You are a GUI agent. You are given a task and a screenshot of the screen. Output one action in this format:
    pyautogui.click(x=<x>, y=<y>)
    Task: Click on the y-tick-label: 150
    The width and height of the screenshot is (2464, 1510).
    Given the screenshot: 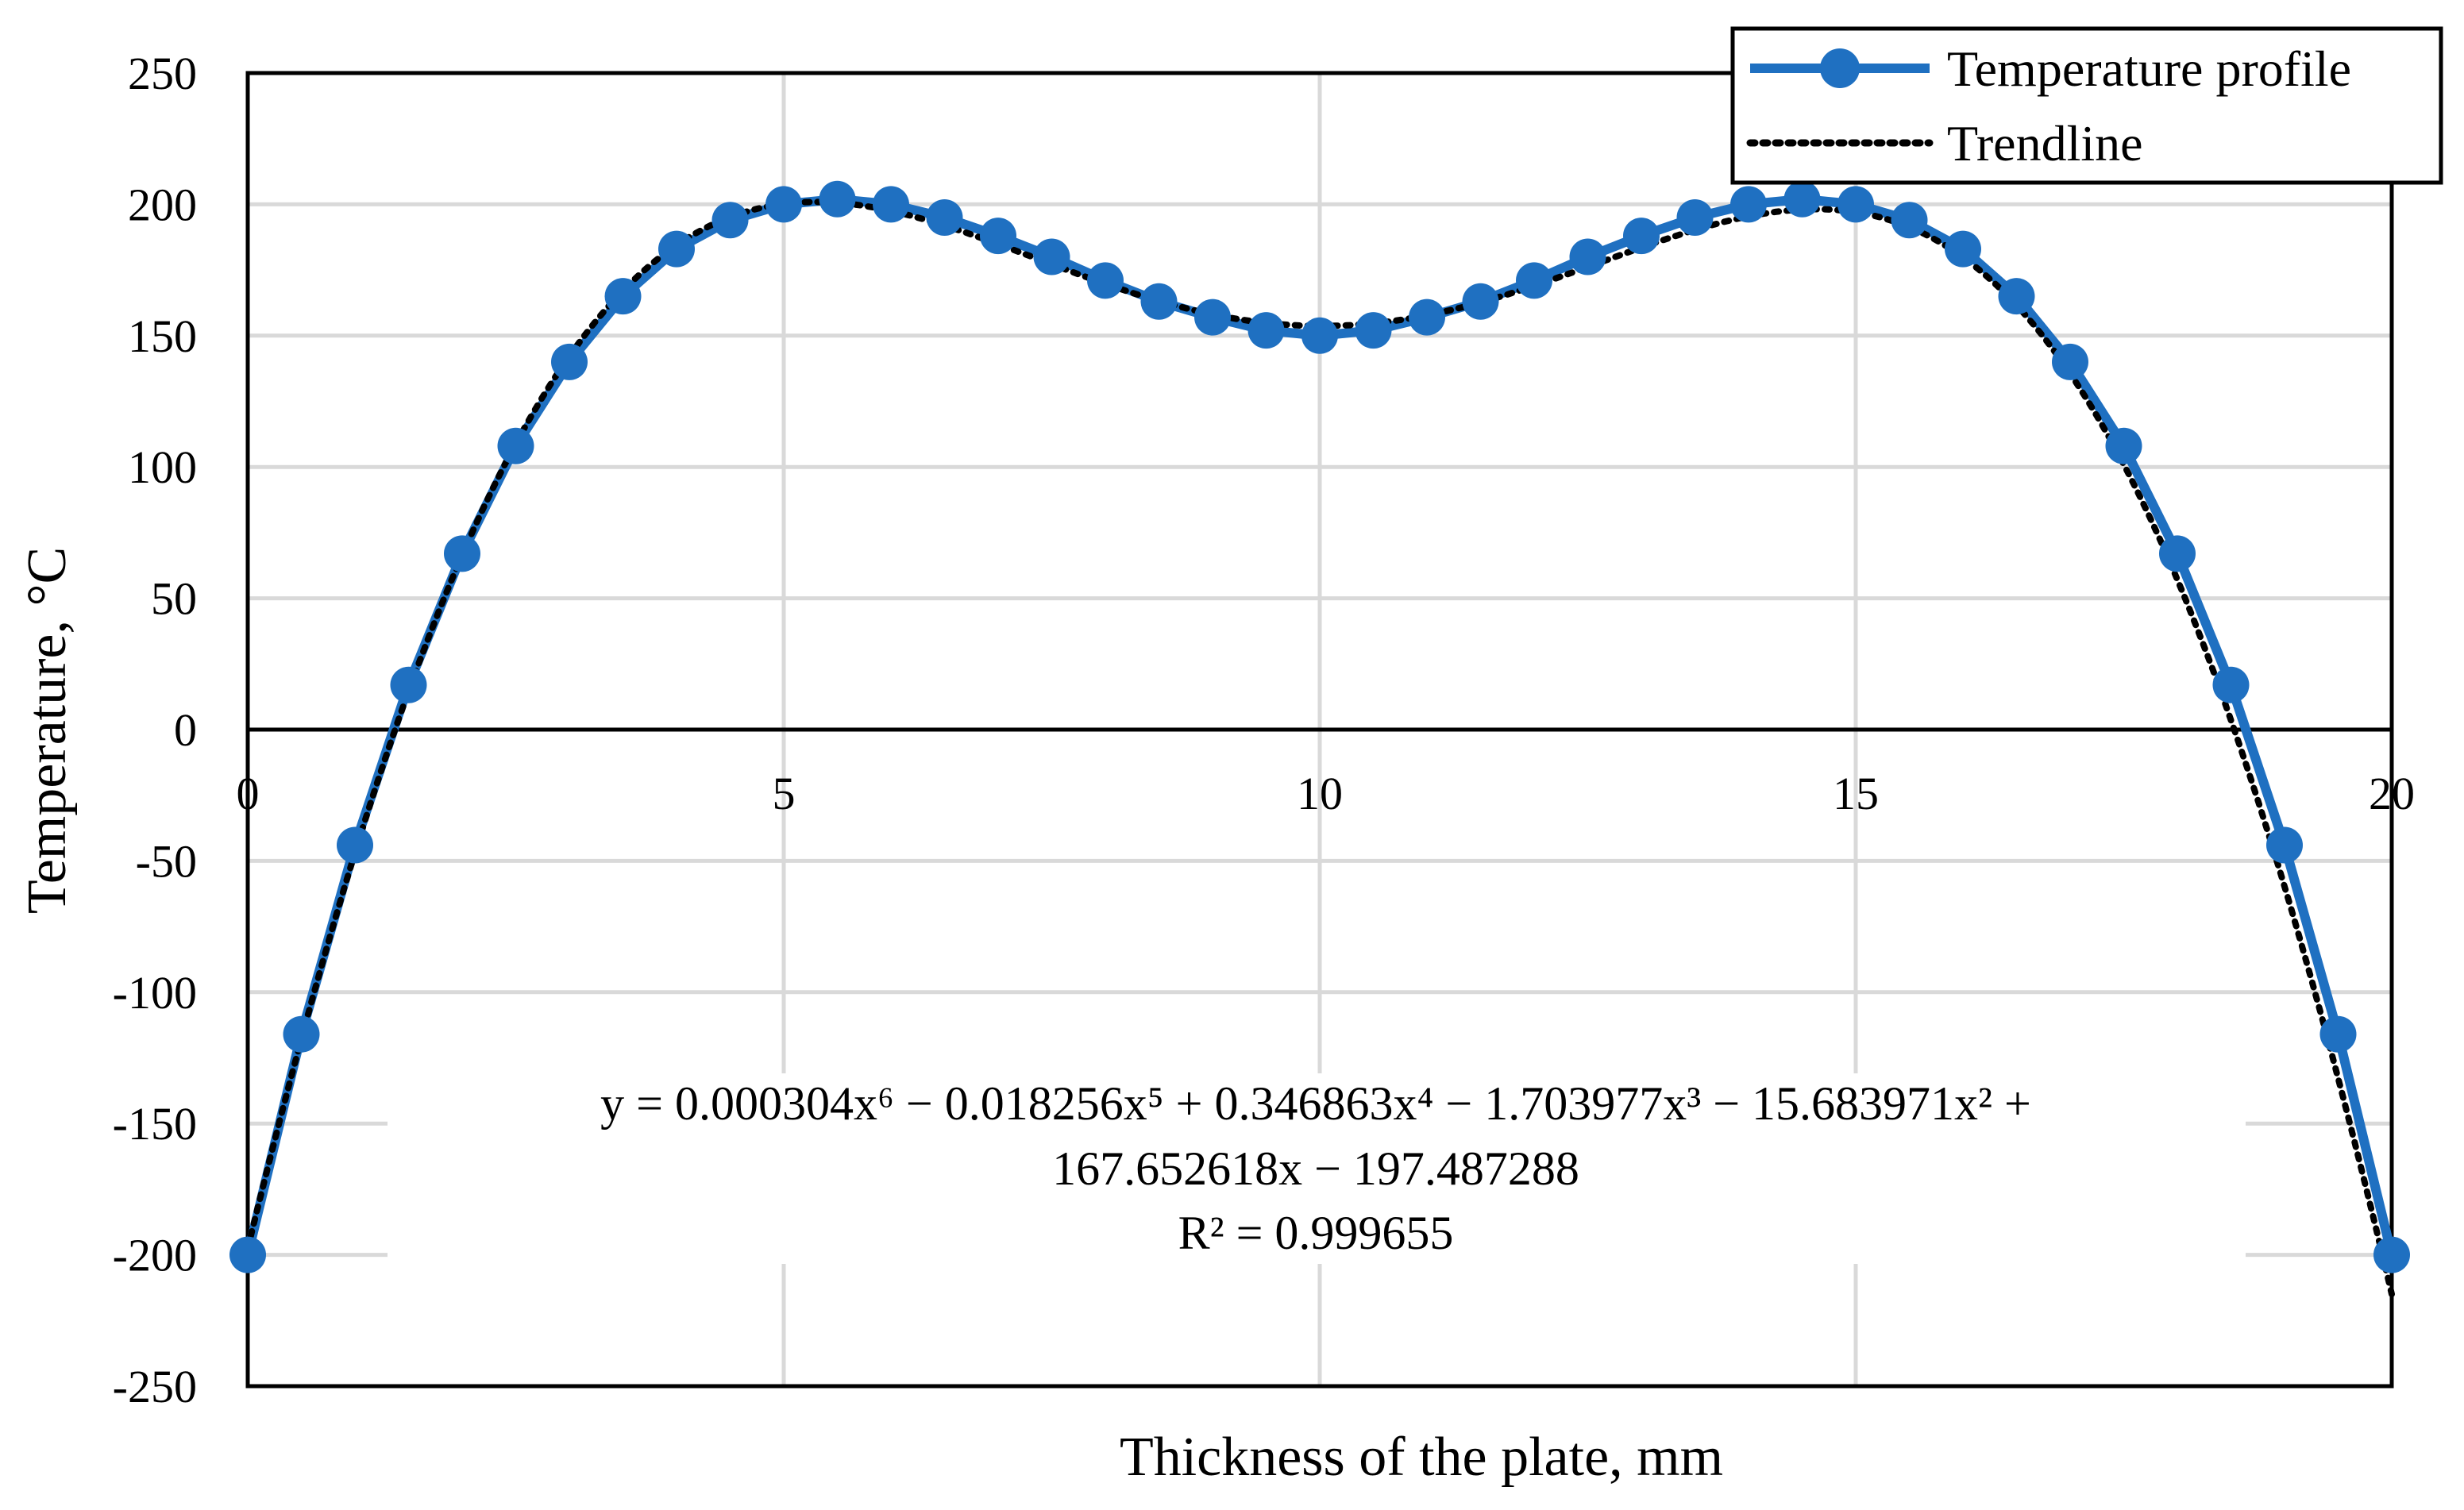 What is the action you would take?
    pyautogui.click(x=162, y=336)
    